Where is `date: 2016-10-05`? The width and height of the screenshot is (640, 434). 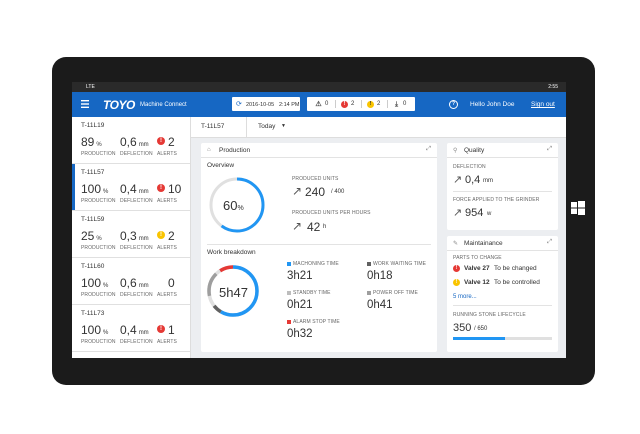 date: 2016-10-05 is located at coordinates (260, 104).